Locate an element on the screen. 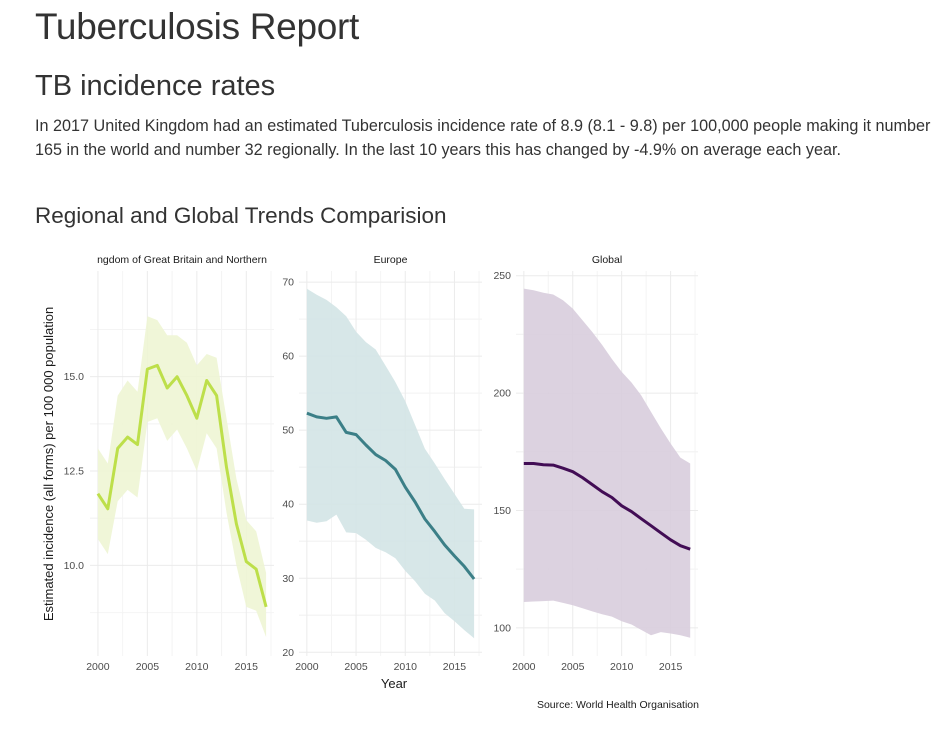  y-tick-label: 70 is located at coordinates (288, 283).